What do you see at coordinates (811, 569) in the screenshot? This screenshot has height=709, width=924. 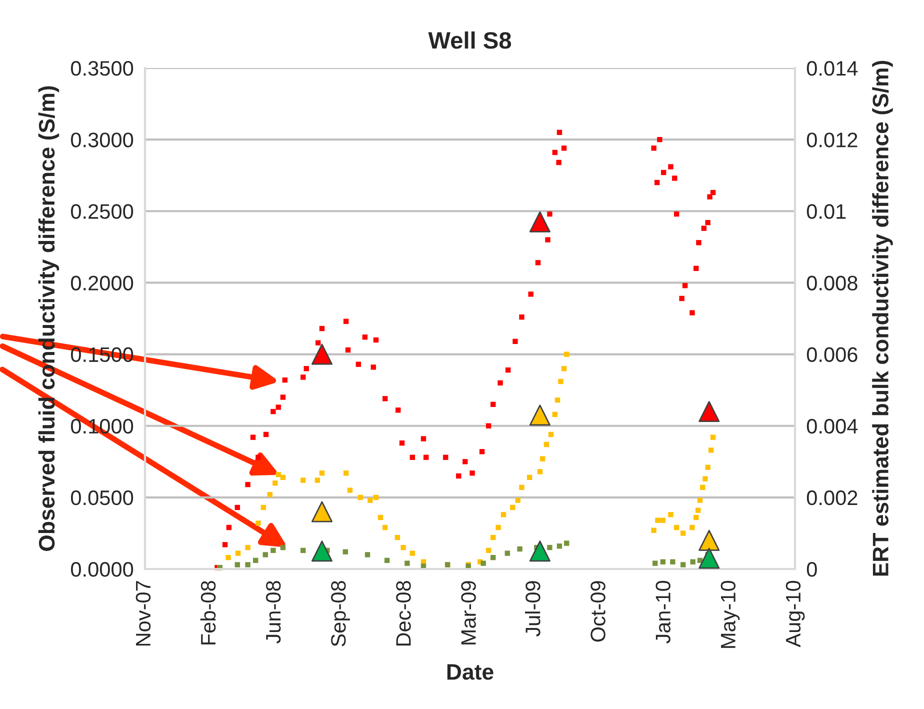 I see `y2-tick-label: 0` at bounding box center [811, 569].